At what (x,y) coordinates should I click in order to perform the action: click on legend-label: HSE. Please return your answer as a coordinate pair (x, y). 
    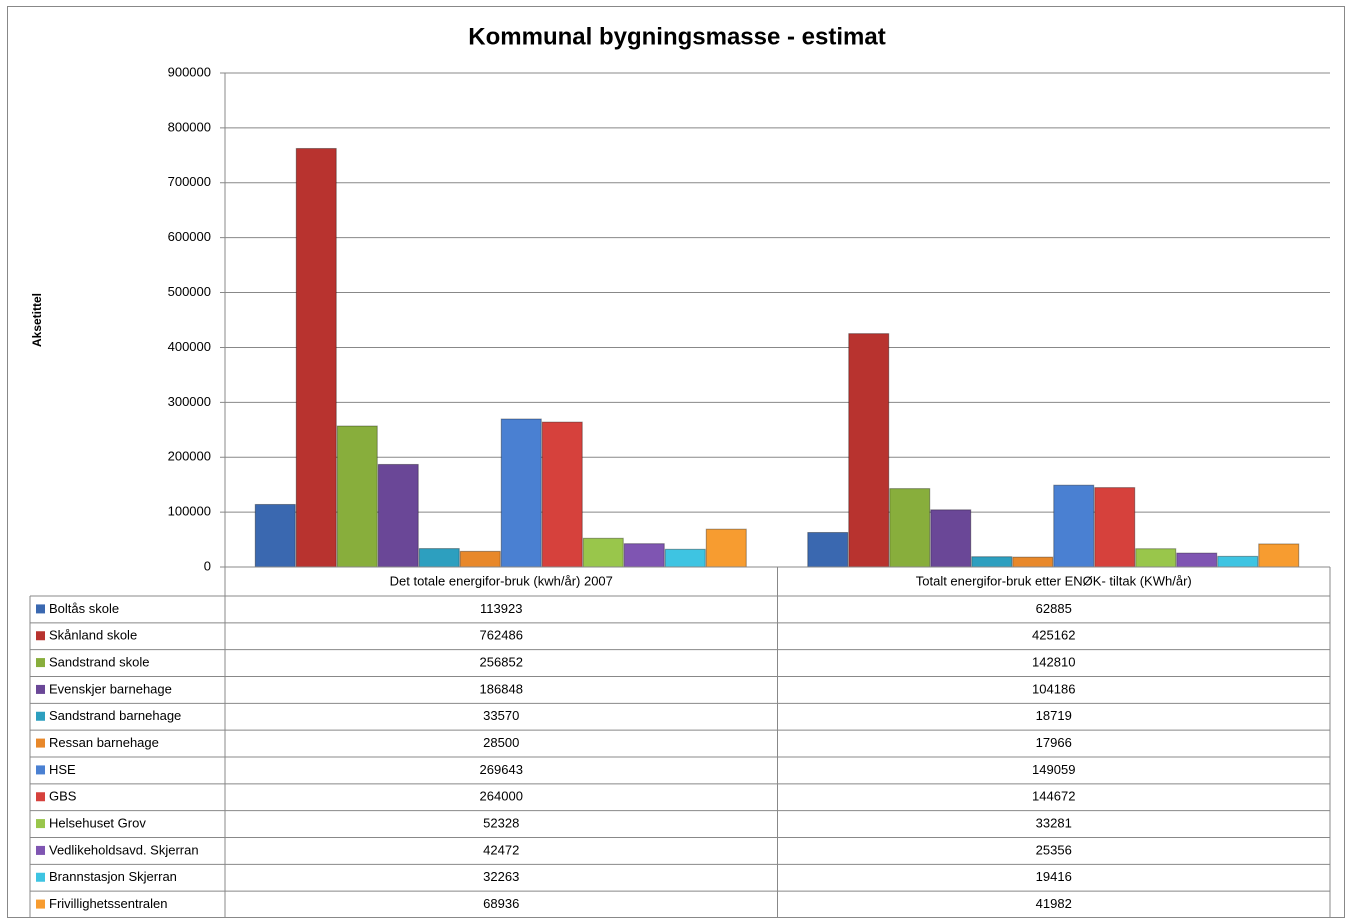
    Looking at the image, I should click on (62, 769).